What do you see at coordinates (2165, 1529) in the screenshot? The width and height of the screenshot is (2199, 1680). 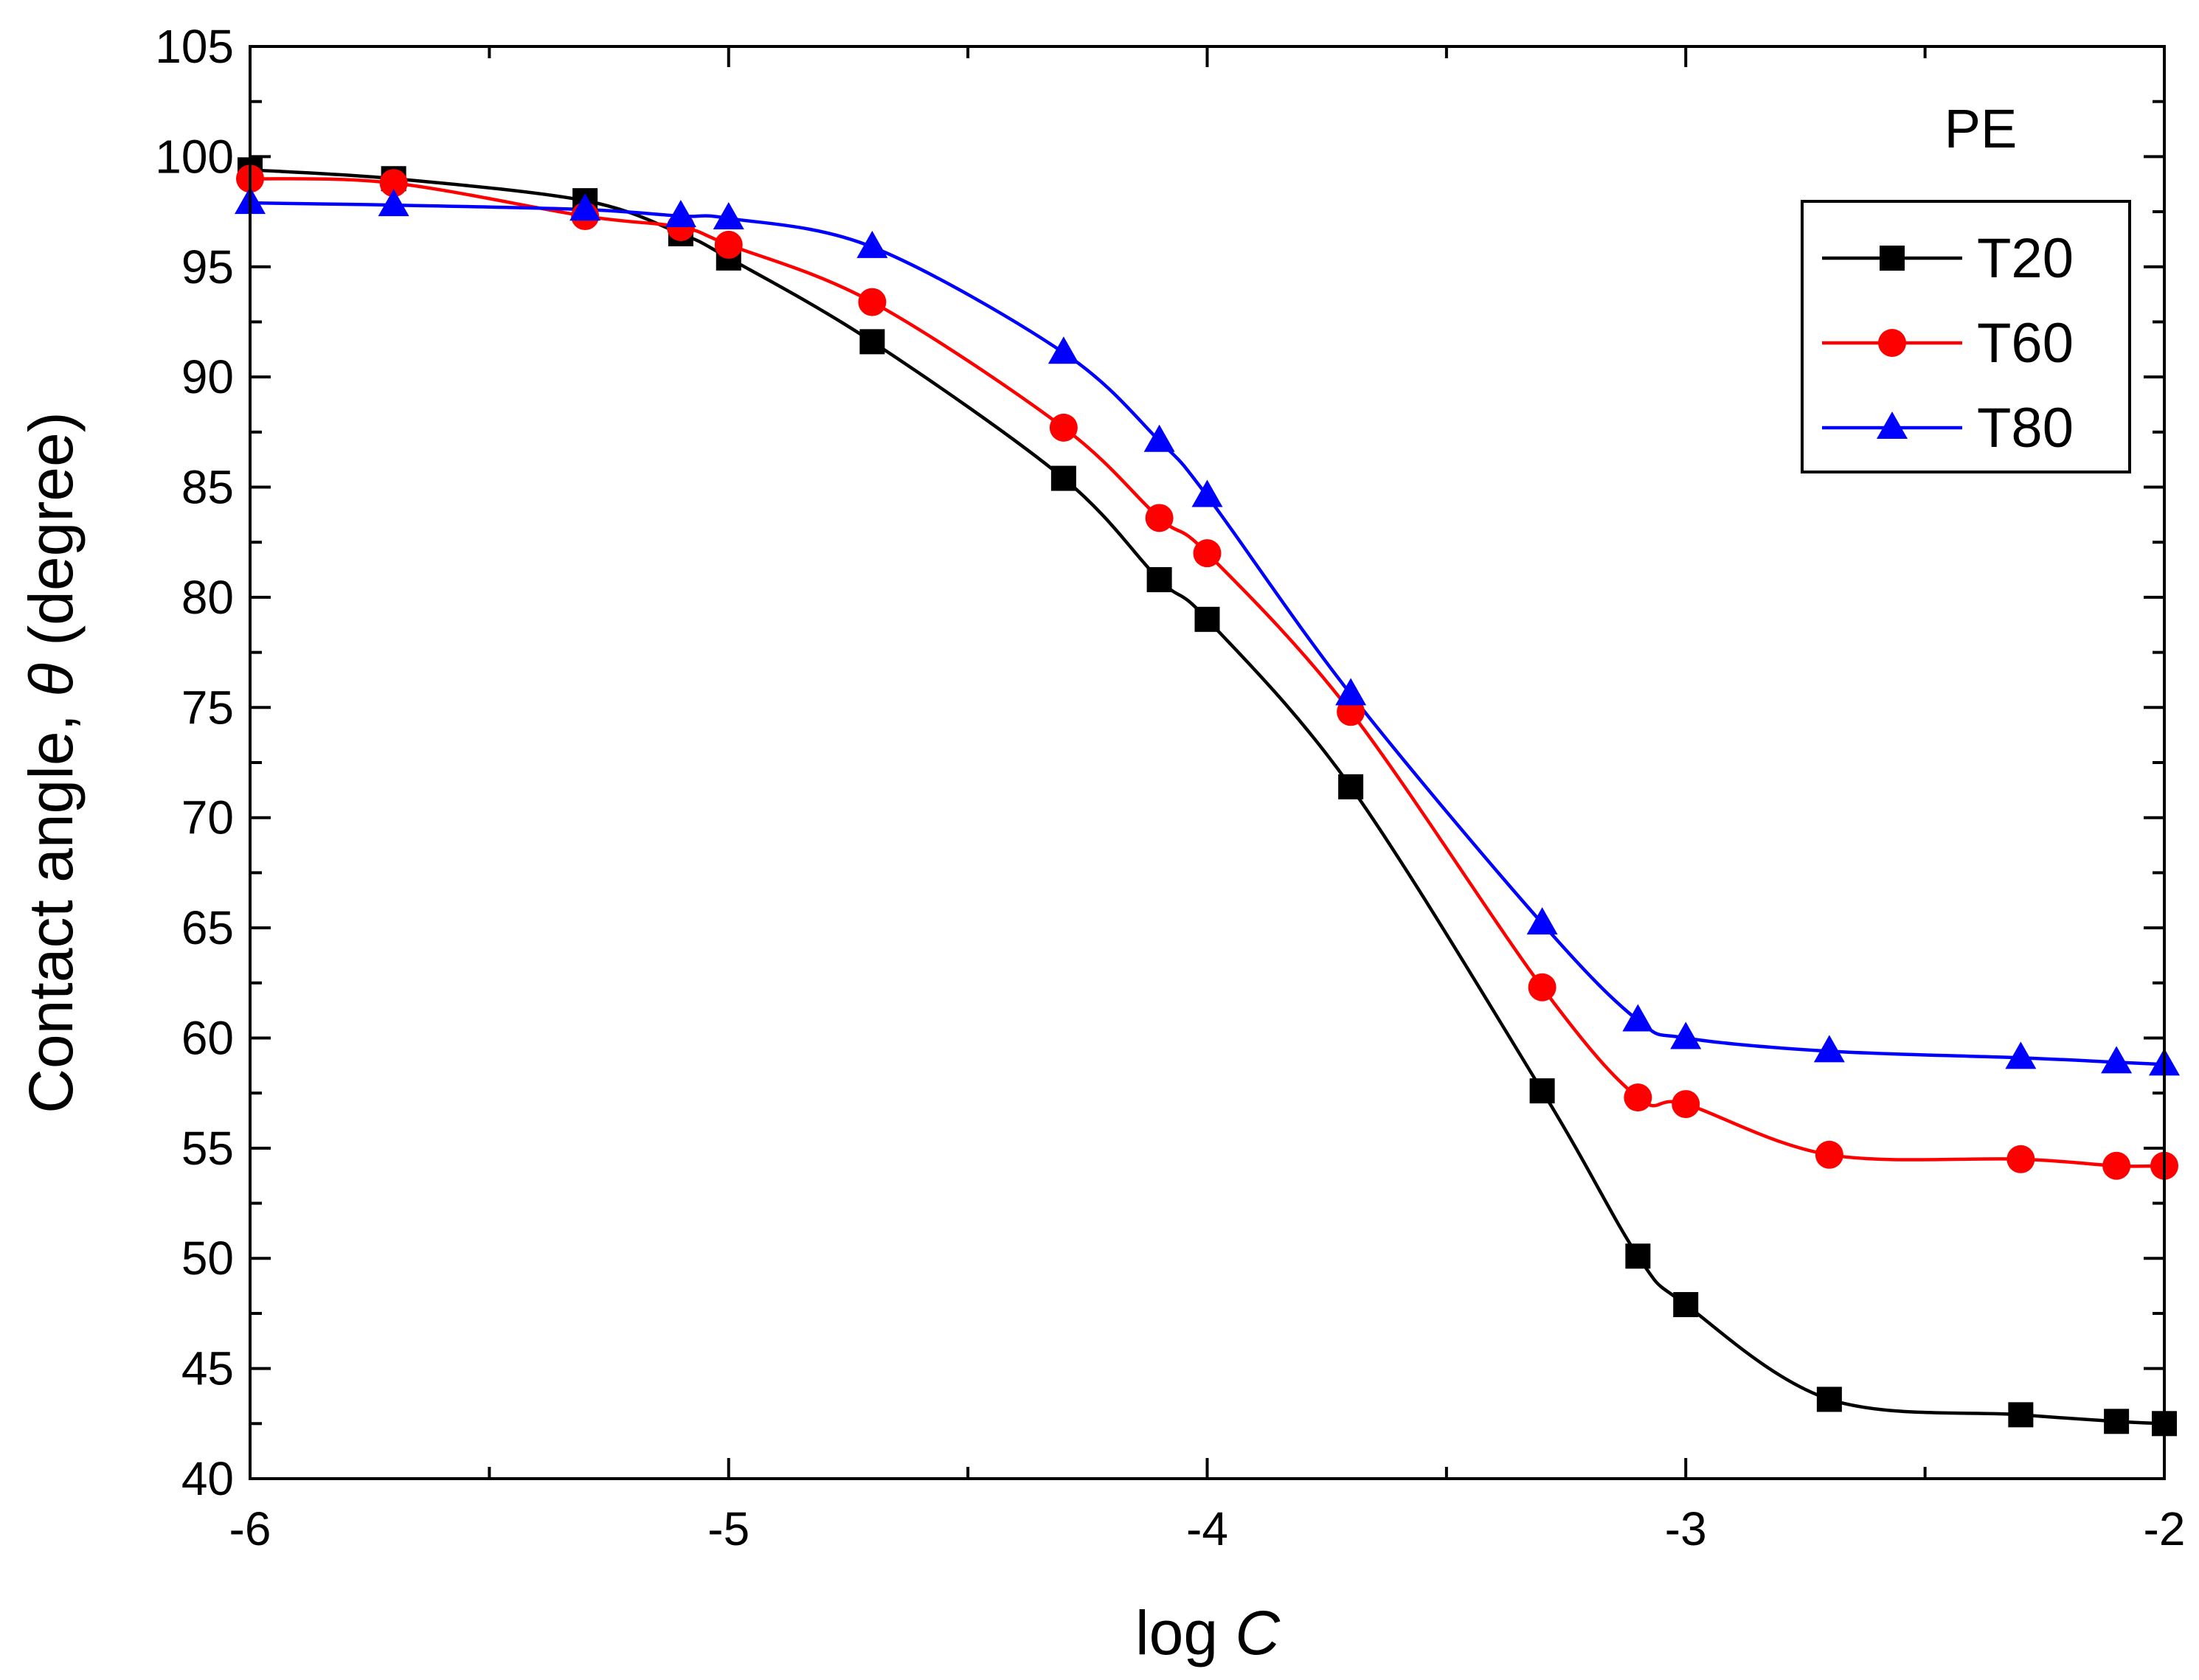 I see `x-tick-label: -2` at bounding box center [2165, 1529].